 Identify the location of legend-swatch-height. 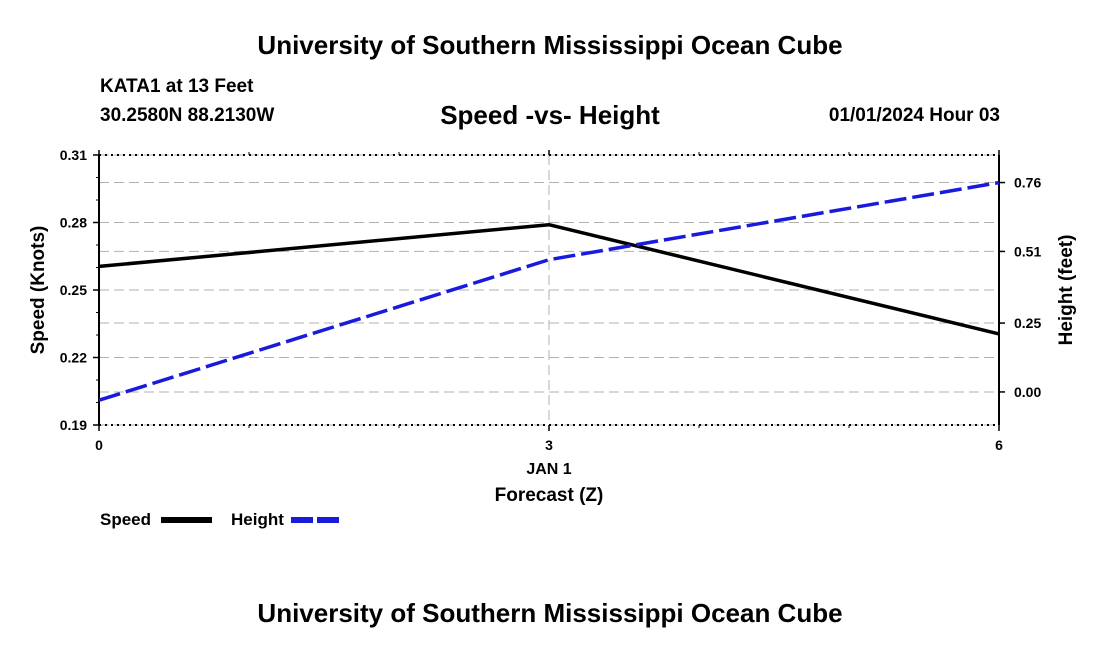
(317, 520).